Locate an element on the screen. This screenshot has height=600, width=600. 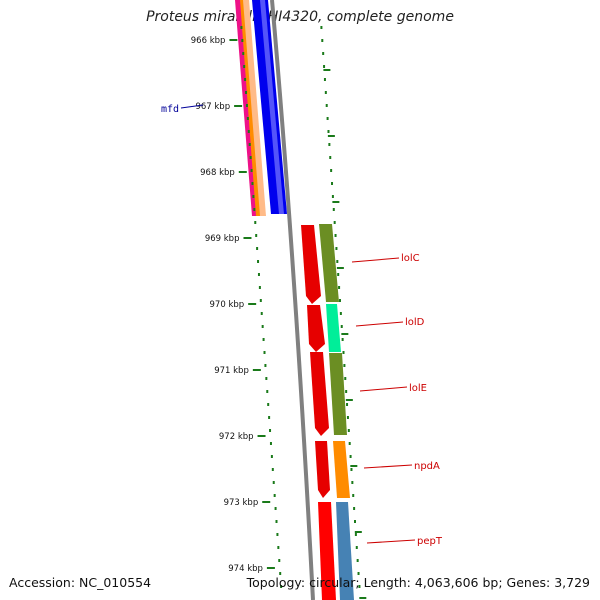
gene-label-npdA: npdA is located at coordinates (427, 466).